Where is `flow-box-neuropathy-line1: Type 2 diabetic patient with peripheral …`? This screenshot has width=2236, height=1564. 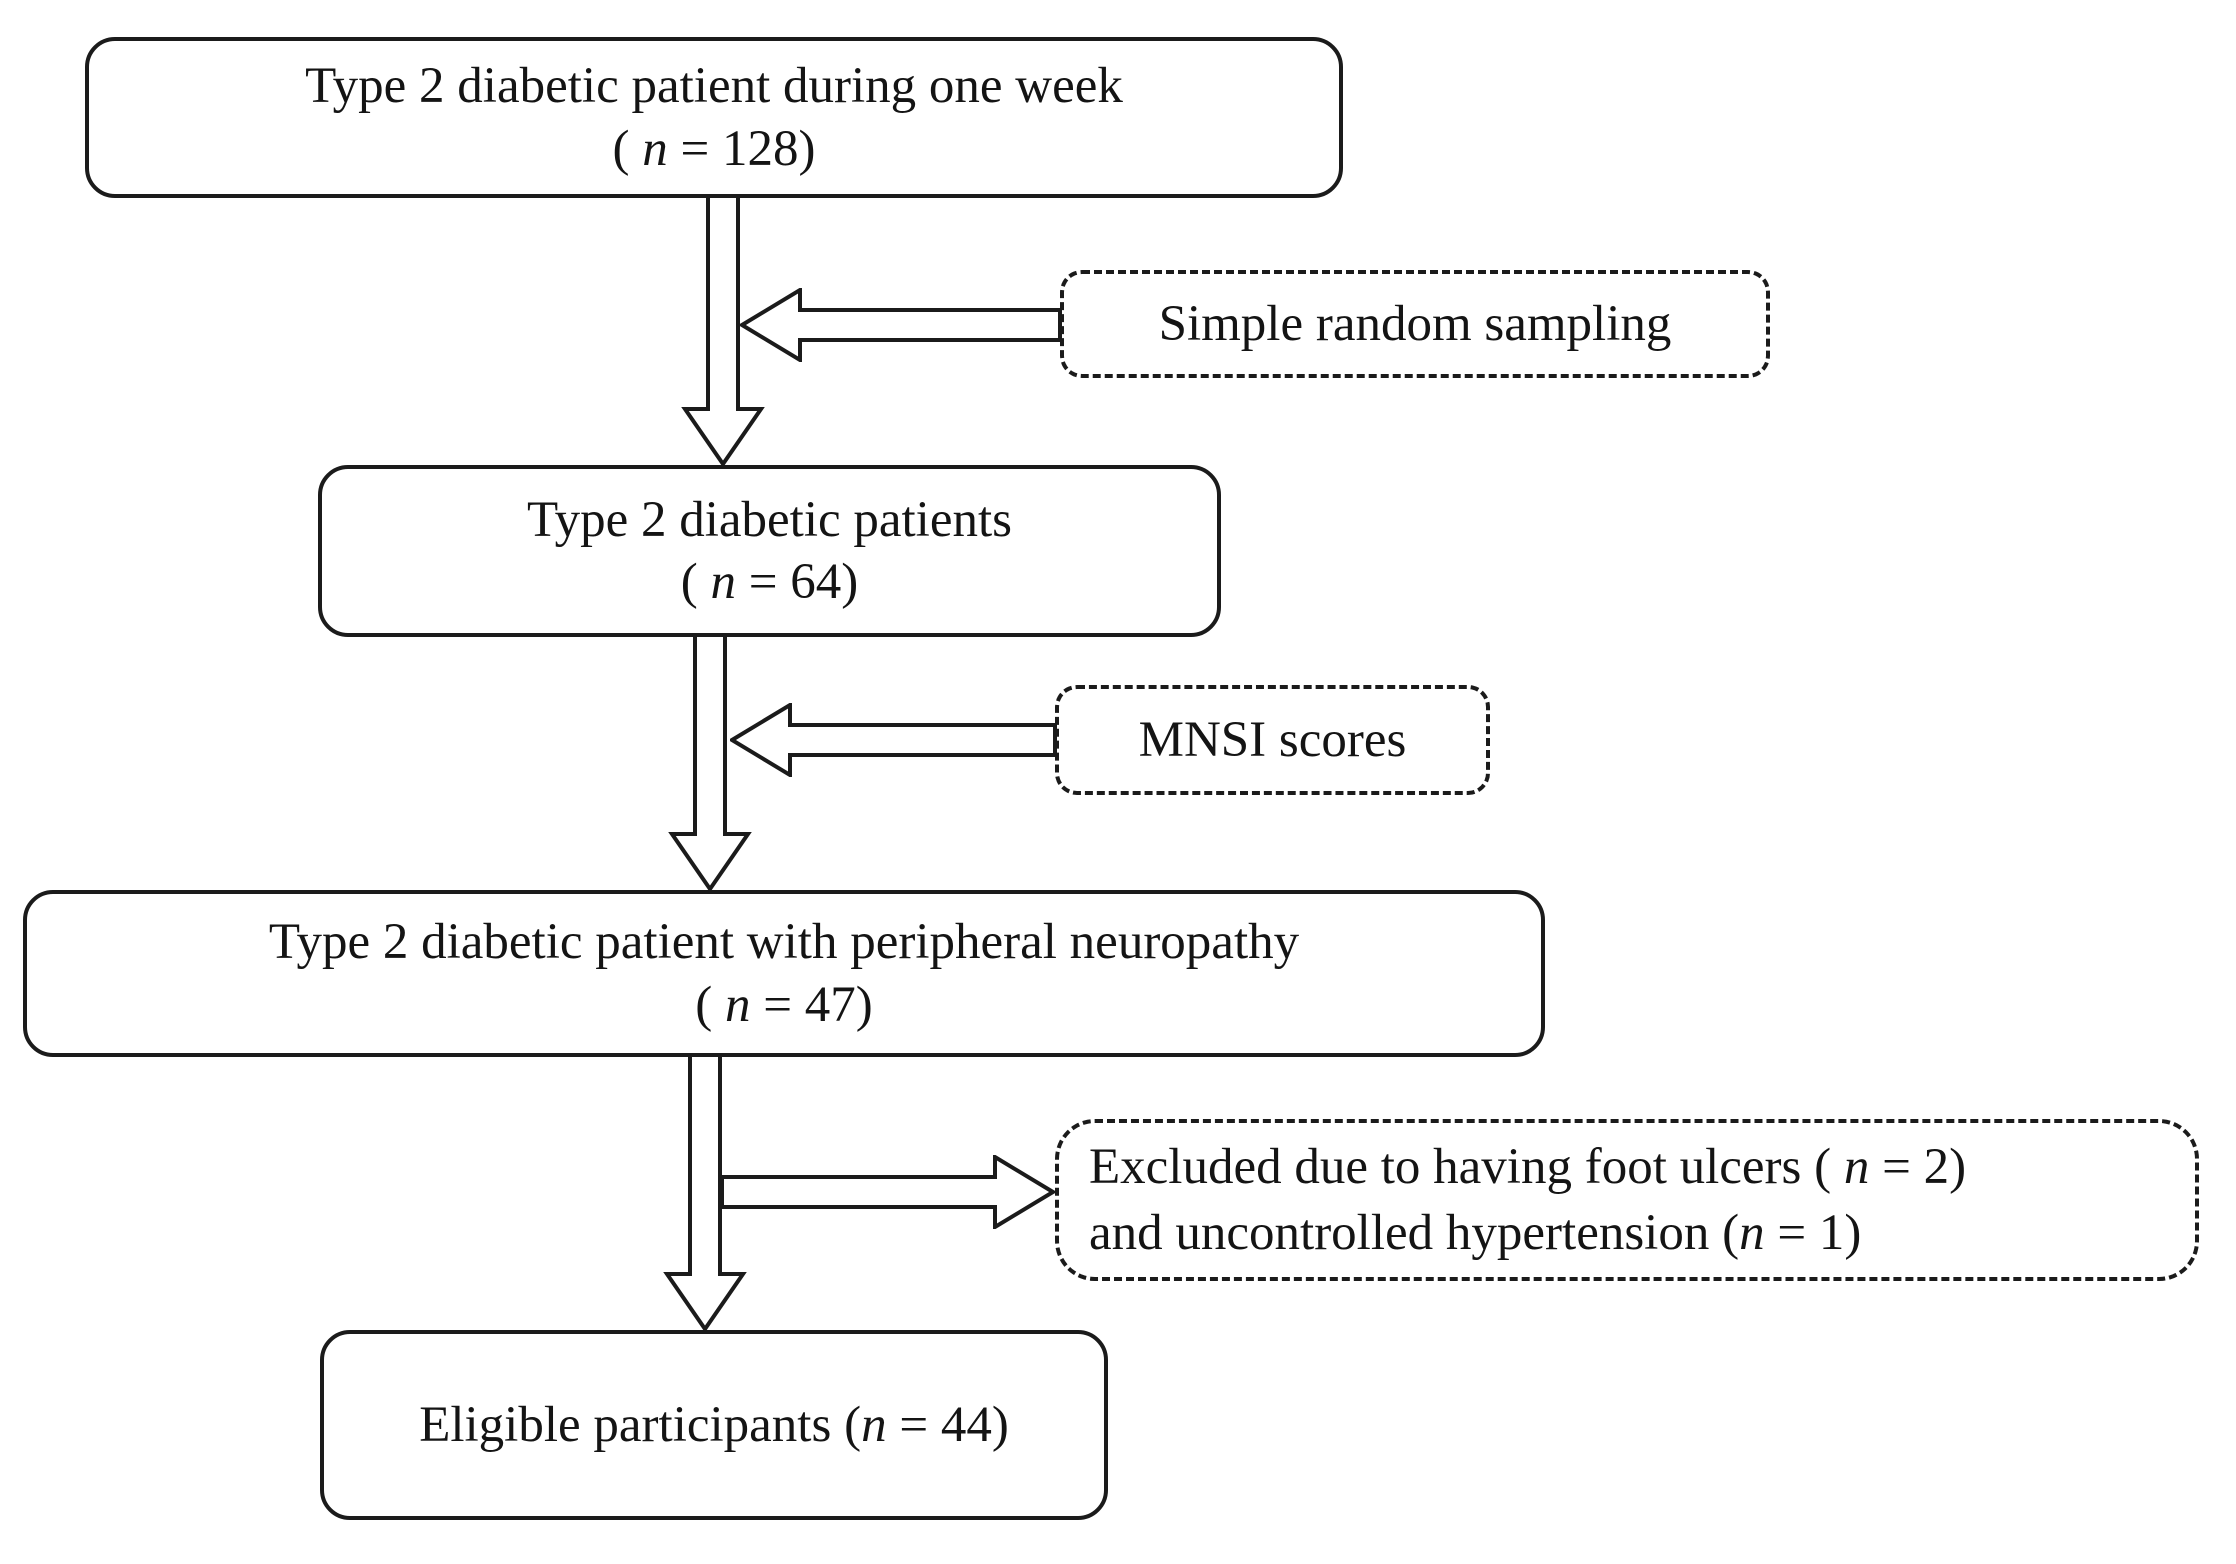 flow-box-neuropathy-line1: Type 2 diabetic patient with peripheral … is located at coordinates (784, 942).